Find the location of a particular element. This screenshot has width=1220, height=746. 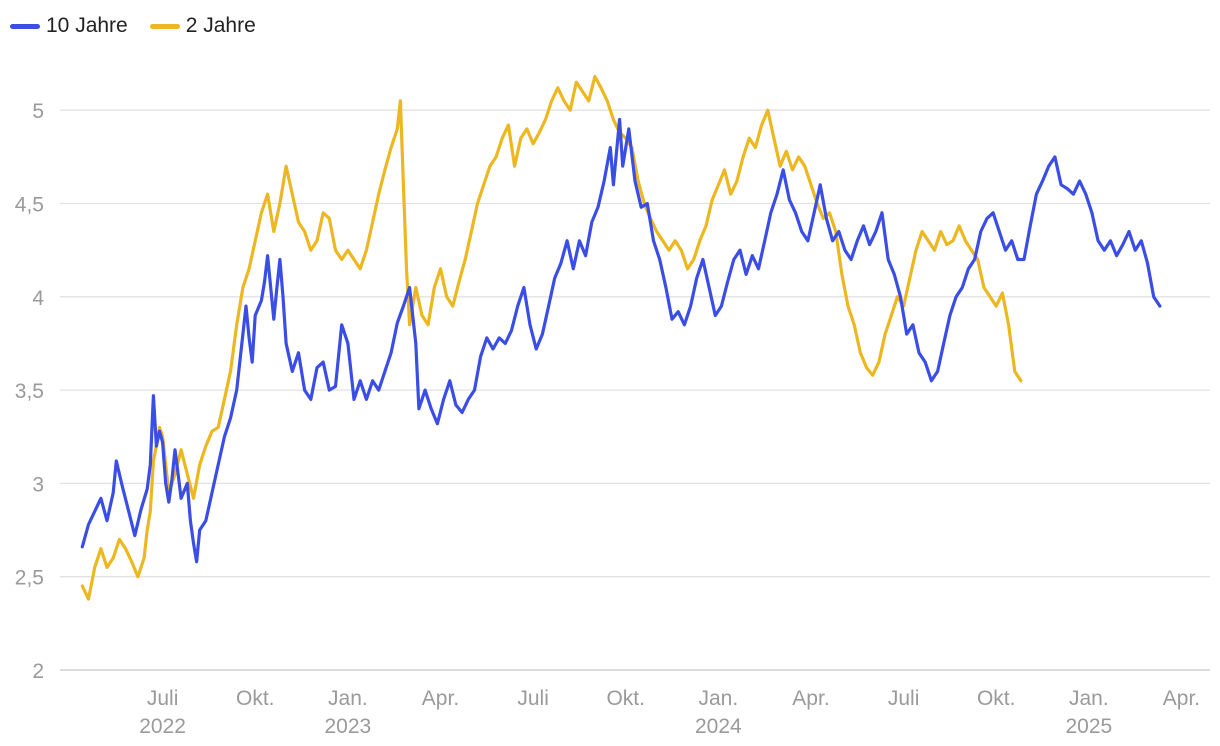

y-tick-label: 5 is located at coordinates (38, 111).